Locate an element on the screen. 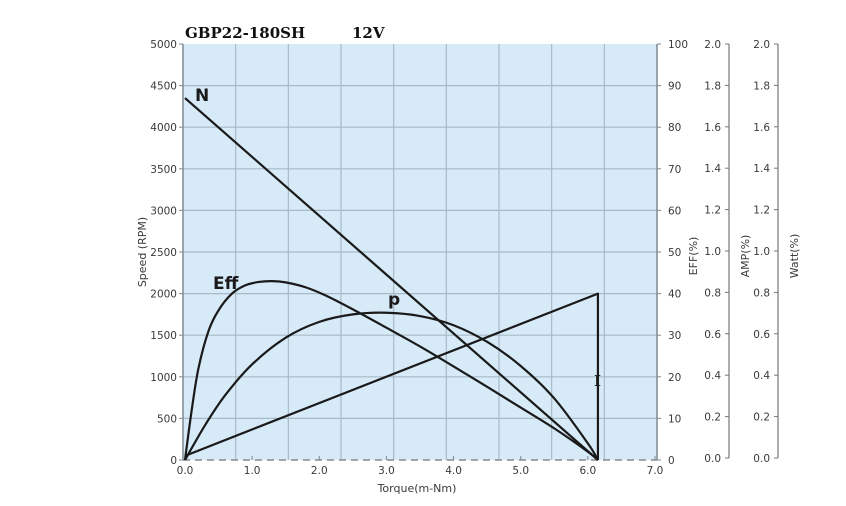 This screenshot has width=846, height=506. watt-tick-label: 1.2 is located at coordinates (761, 211).